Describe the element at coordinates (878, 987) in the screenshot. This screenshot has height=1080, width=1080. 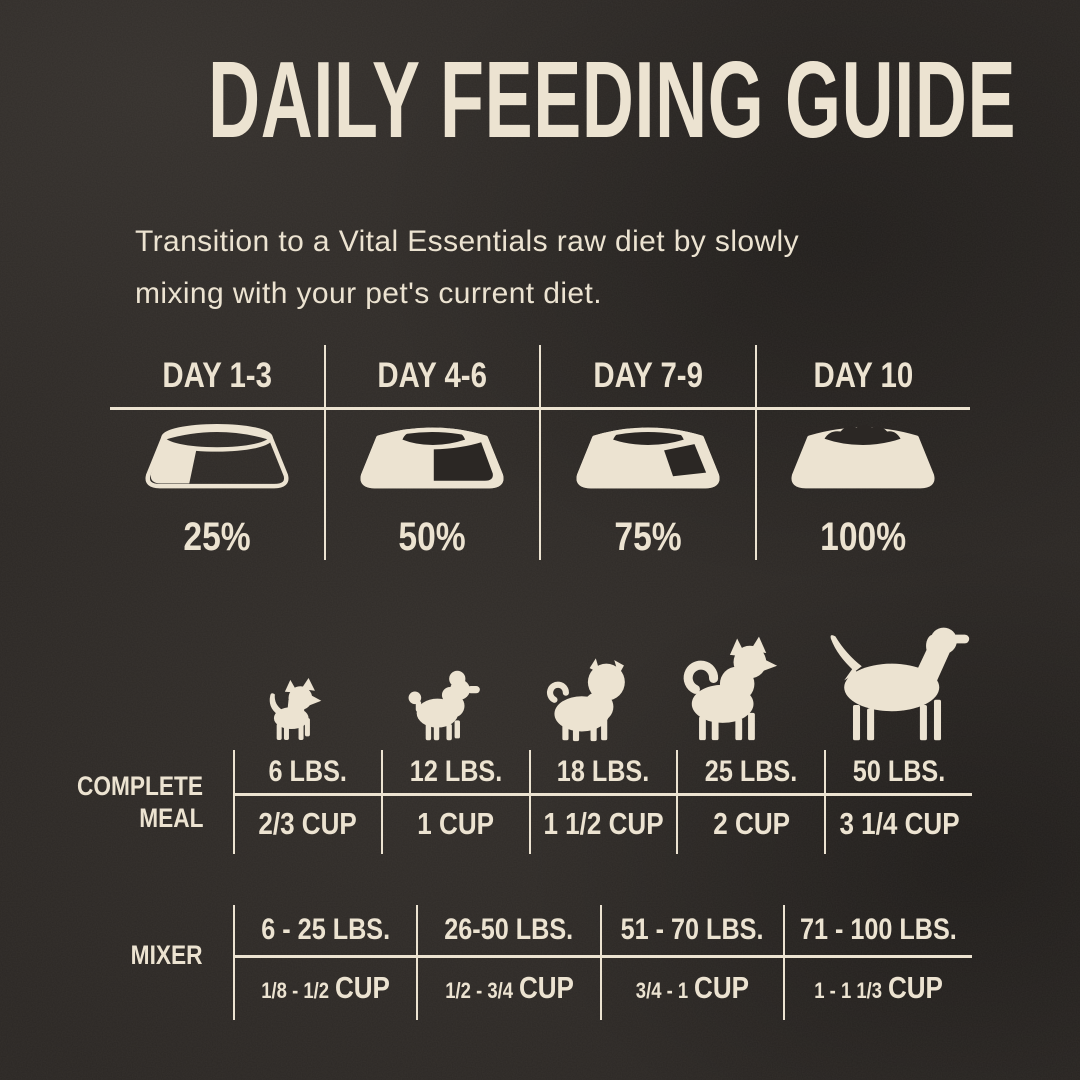
I see `amount-label: 1 - 1 1/3 CUP` at that location.